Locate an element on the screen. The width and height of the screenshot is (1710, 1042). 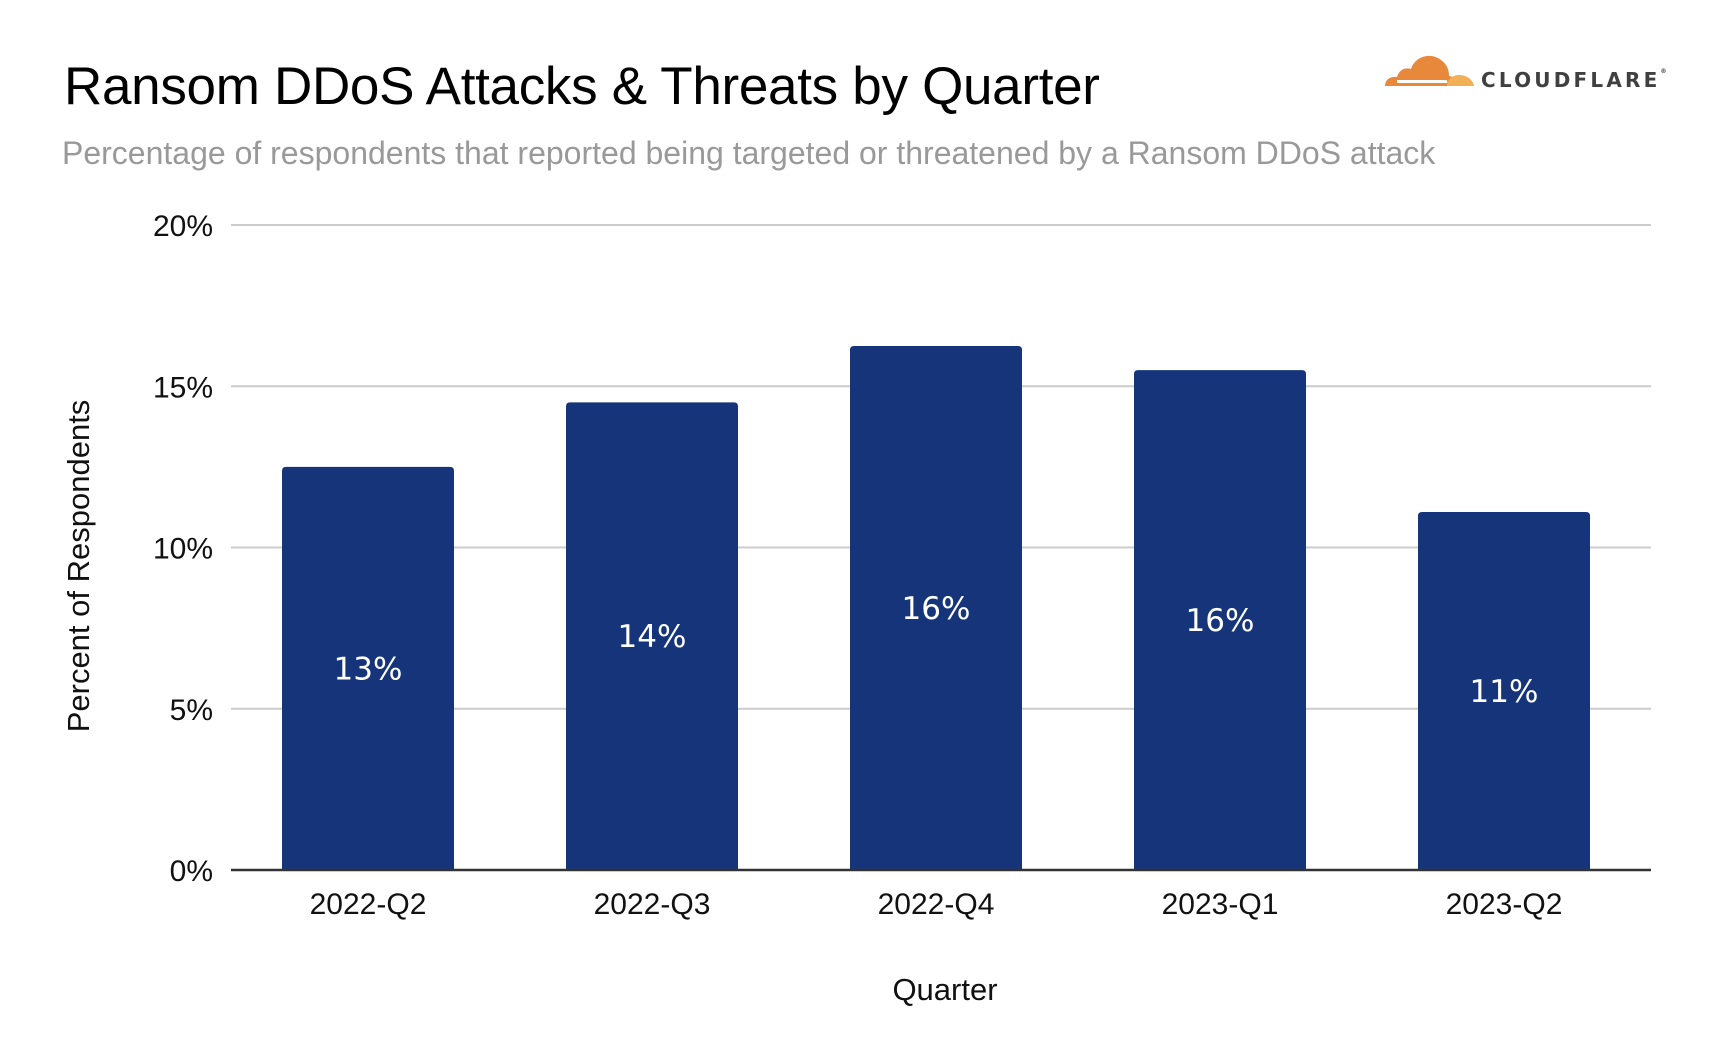
y-tick-label: 10% is located at coordinates (183, 549).